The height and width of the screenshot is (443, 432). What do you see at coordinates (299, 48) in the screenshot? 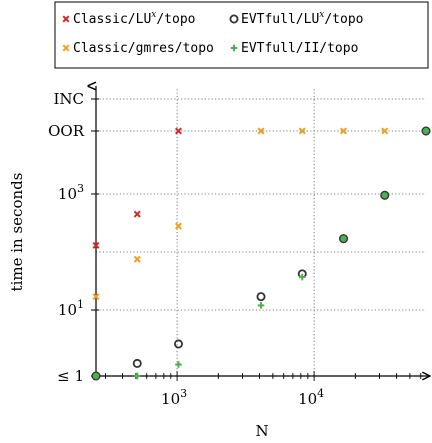
I see `legend-label: EVTfull/II/topo` at bounding box center [299, 48].